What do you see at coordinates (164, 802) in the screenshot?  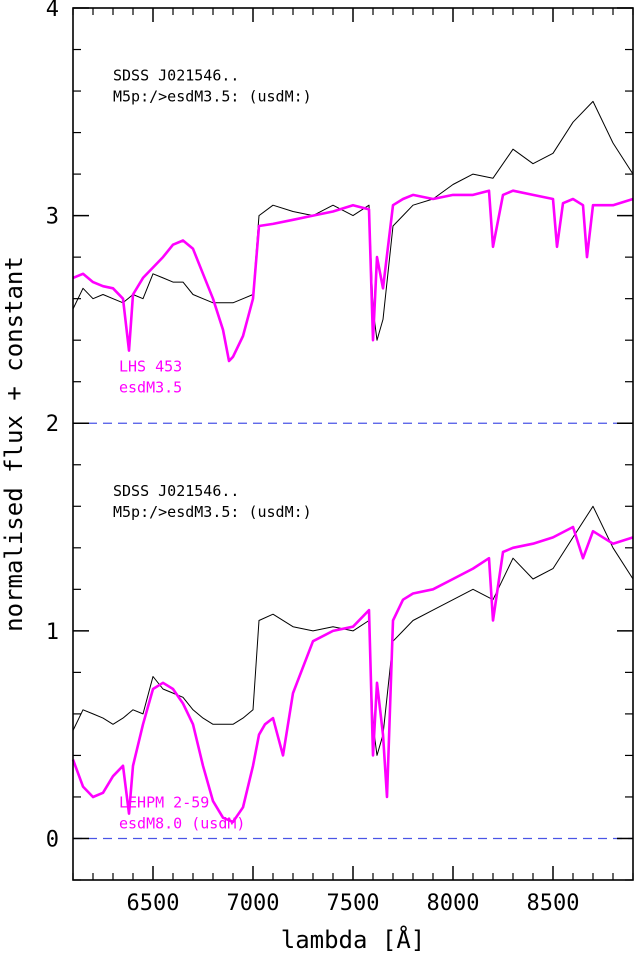 I see `annotation-3-line-0: LEHPM 2-59` at bounding box center [164, 802].